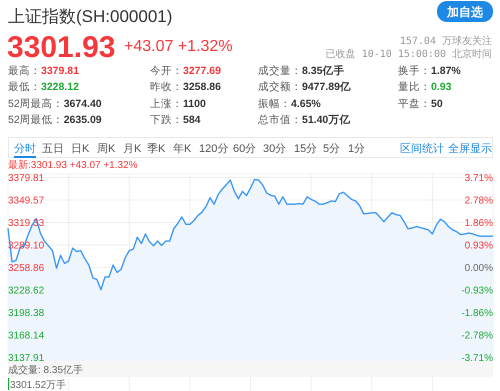  I want to click on text: 区间统计, so click(422, 148).